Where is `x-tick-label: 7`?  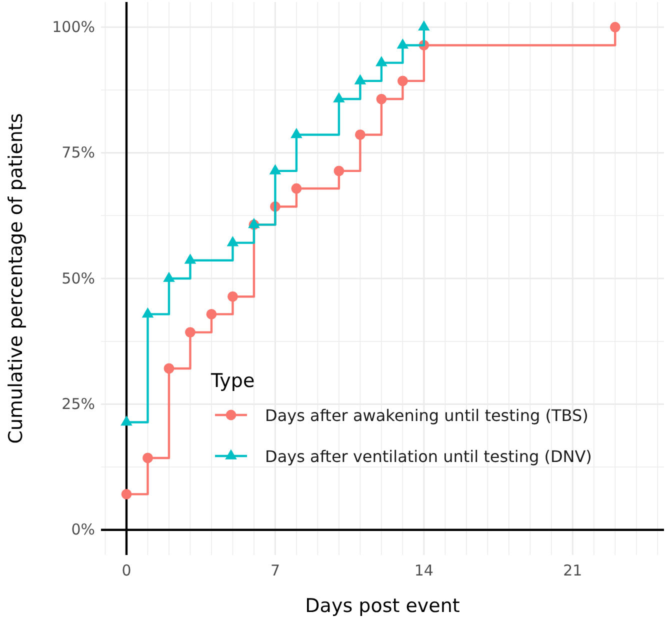
x-tick-label: 7 is located at coordinates (275, 571).